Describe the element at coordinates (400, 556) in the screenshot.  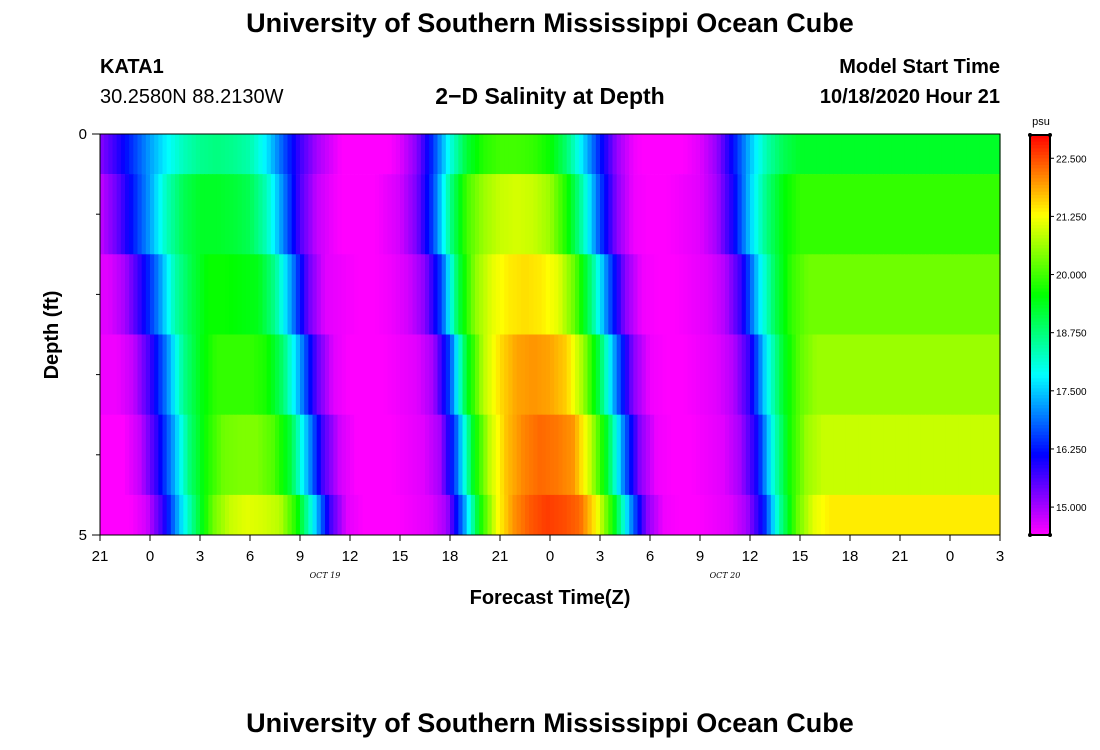
I see `x-tick-label: 15` at that location.